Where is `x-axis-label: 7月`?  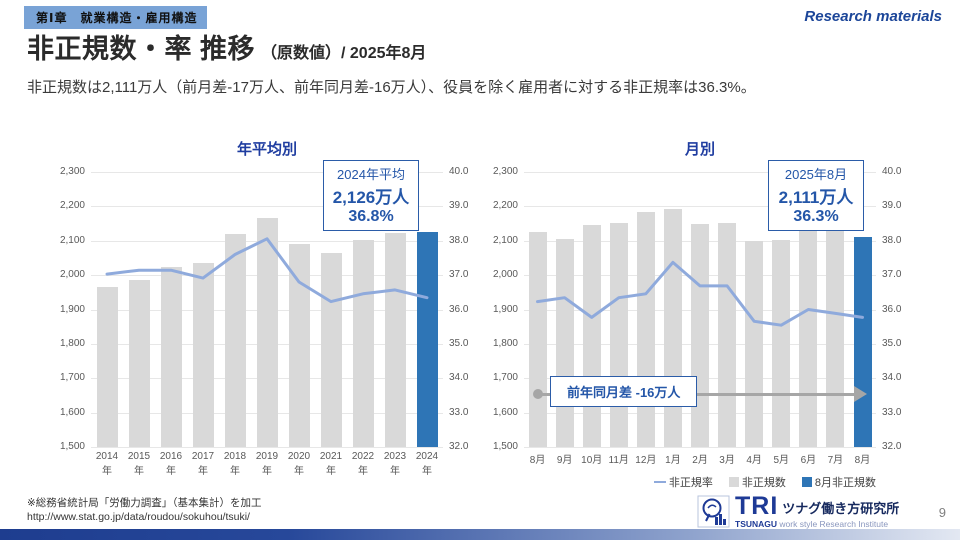 x-axis-label: 7月 is located at coordinates (835, 460).